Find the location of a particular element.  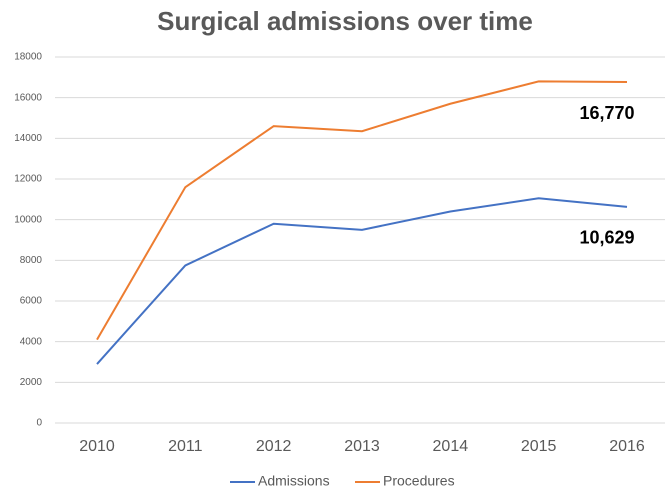

y-tick-label: 14000 is located at coordinates (28, 138).